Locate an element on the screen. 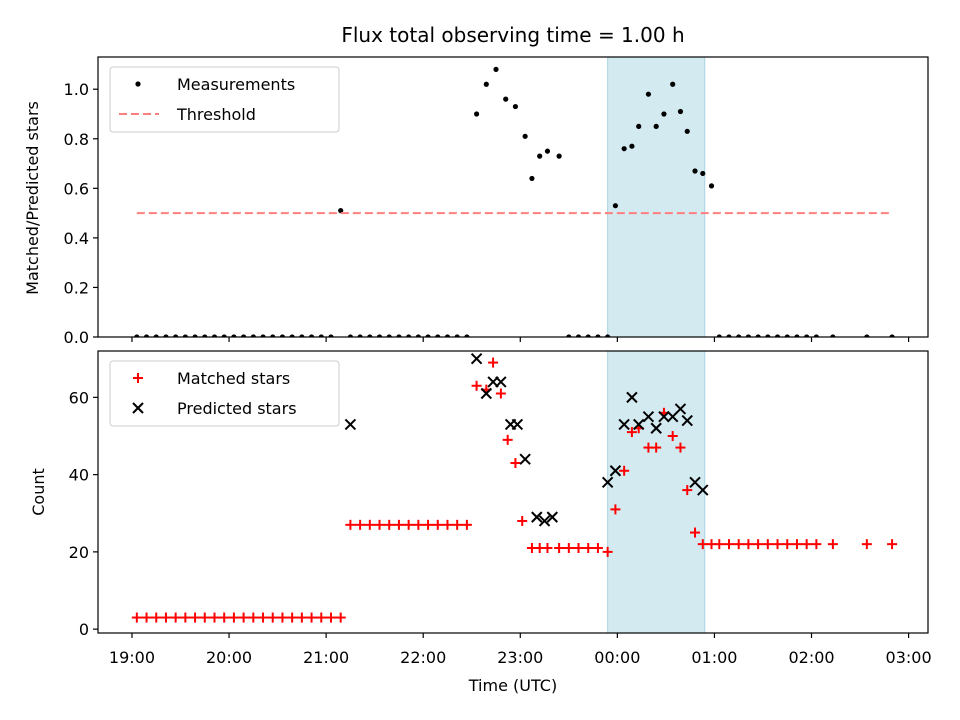  bottom-legend-entry: Predicted stars is located at coordinates (214, 408).